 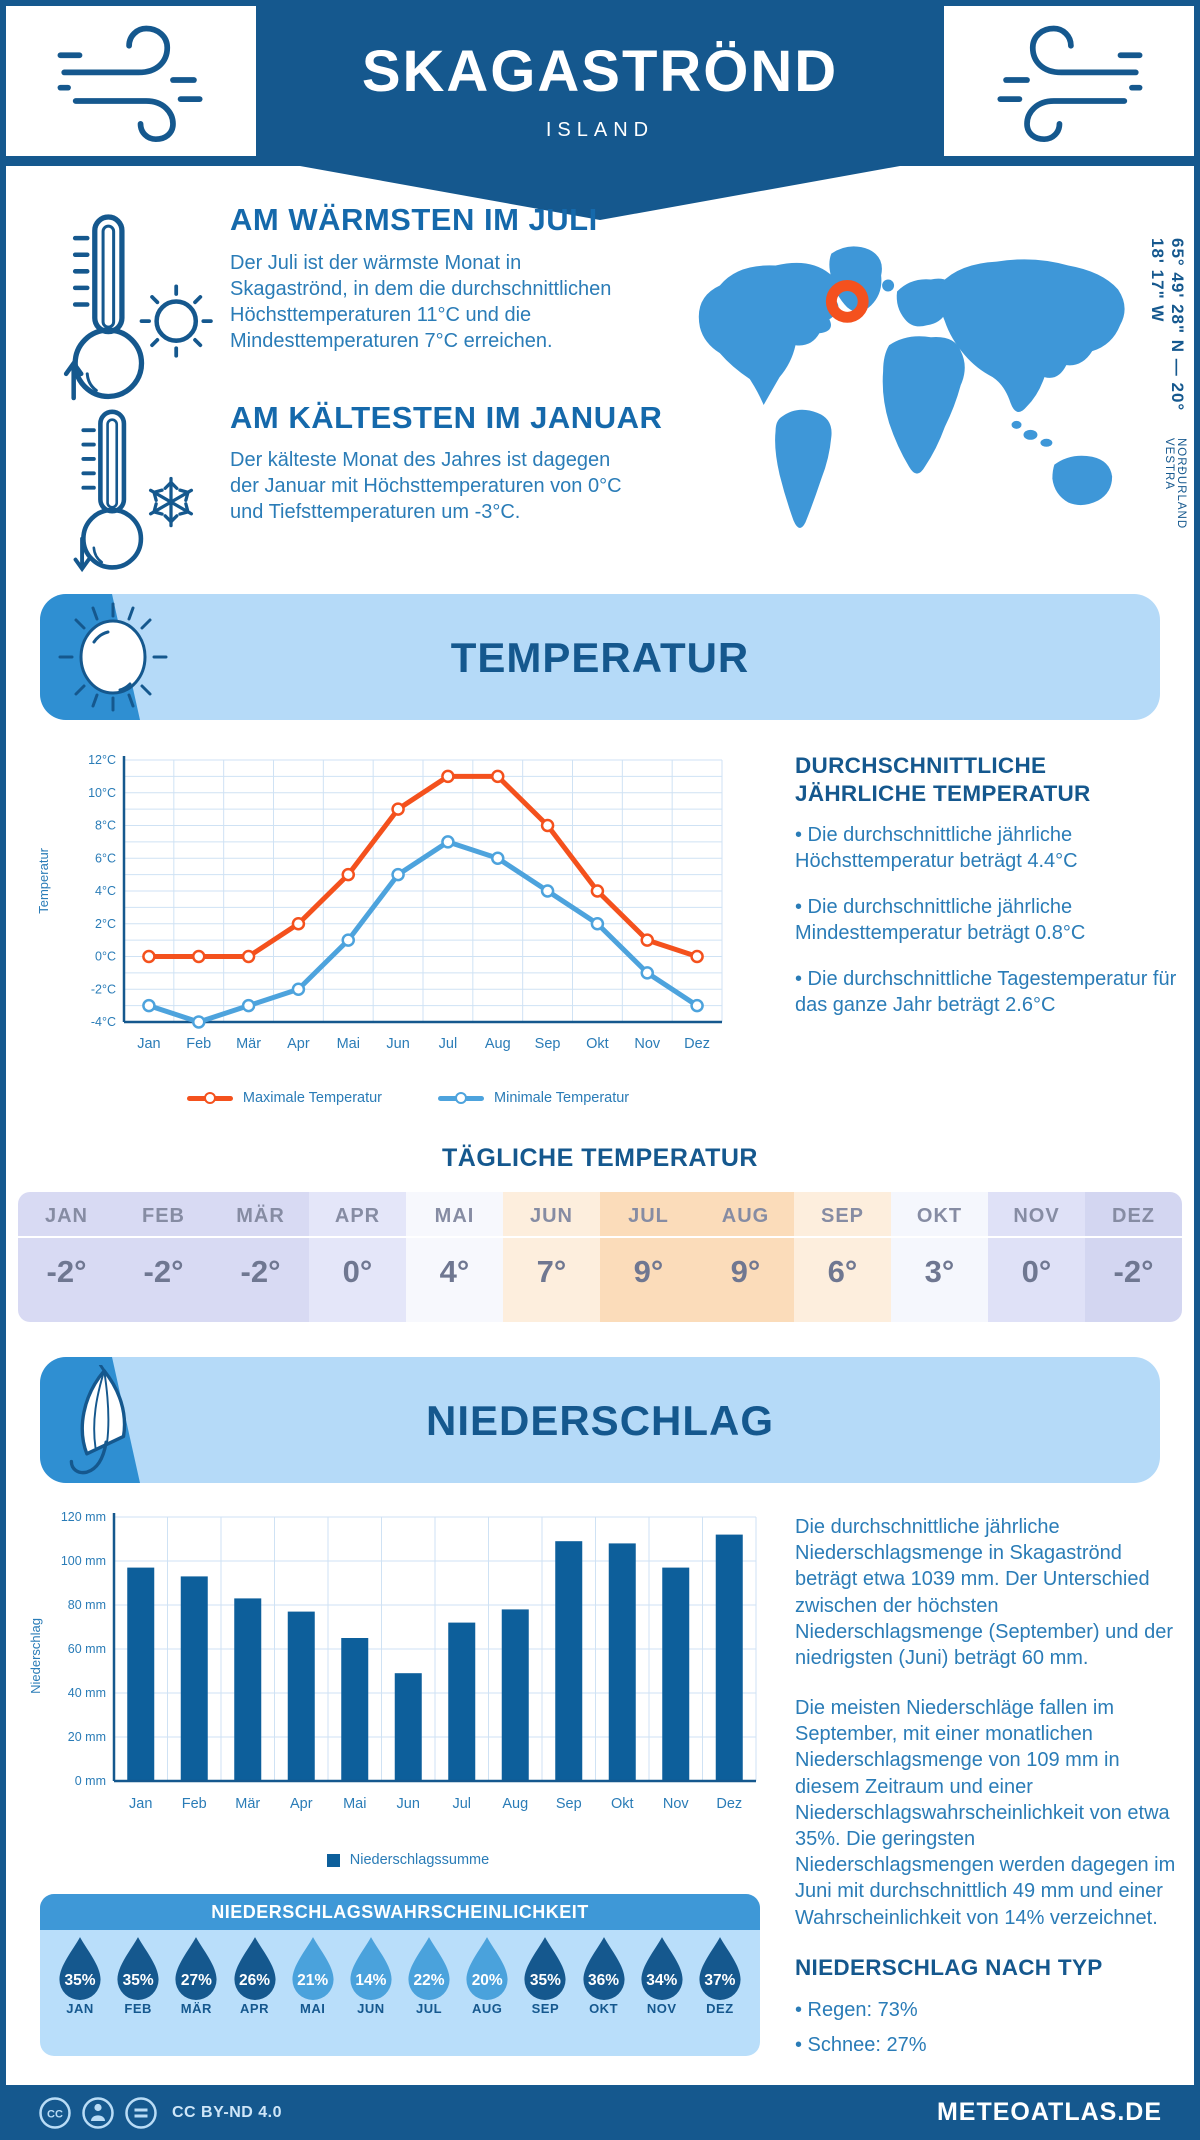 I want to click on svg-text: Jun, so click(x=397, y=1044).